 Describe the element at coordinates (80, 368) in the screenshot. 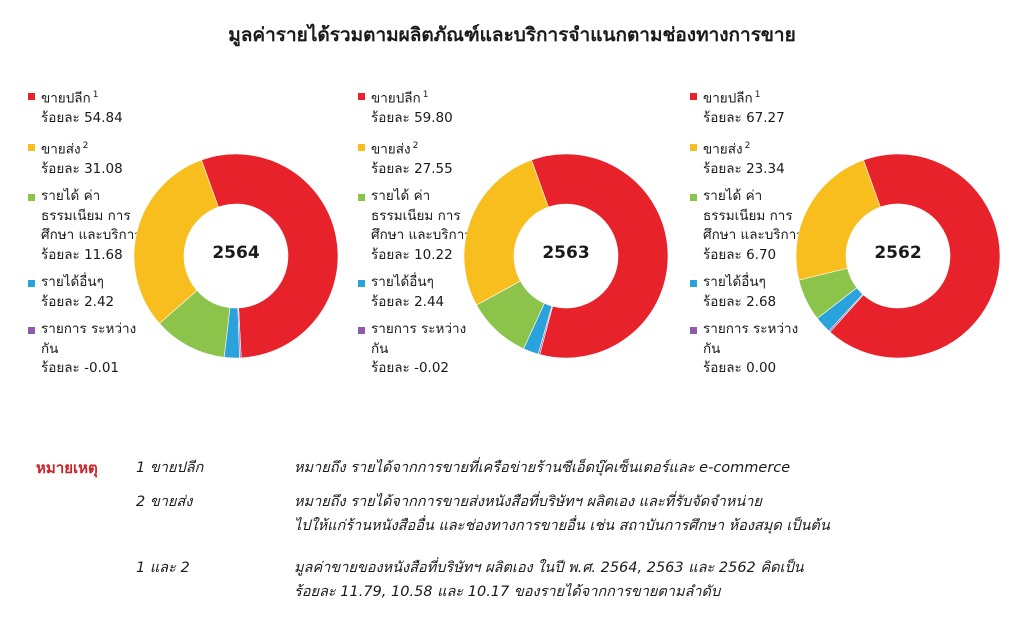

I see `legend-value: ร้อยละ -0.01` at that location.